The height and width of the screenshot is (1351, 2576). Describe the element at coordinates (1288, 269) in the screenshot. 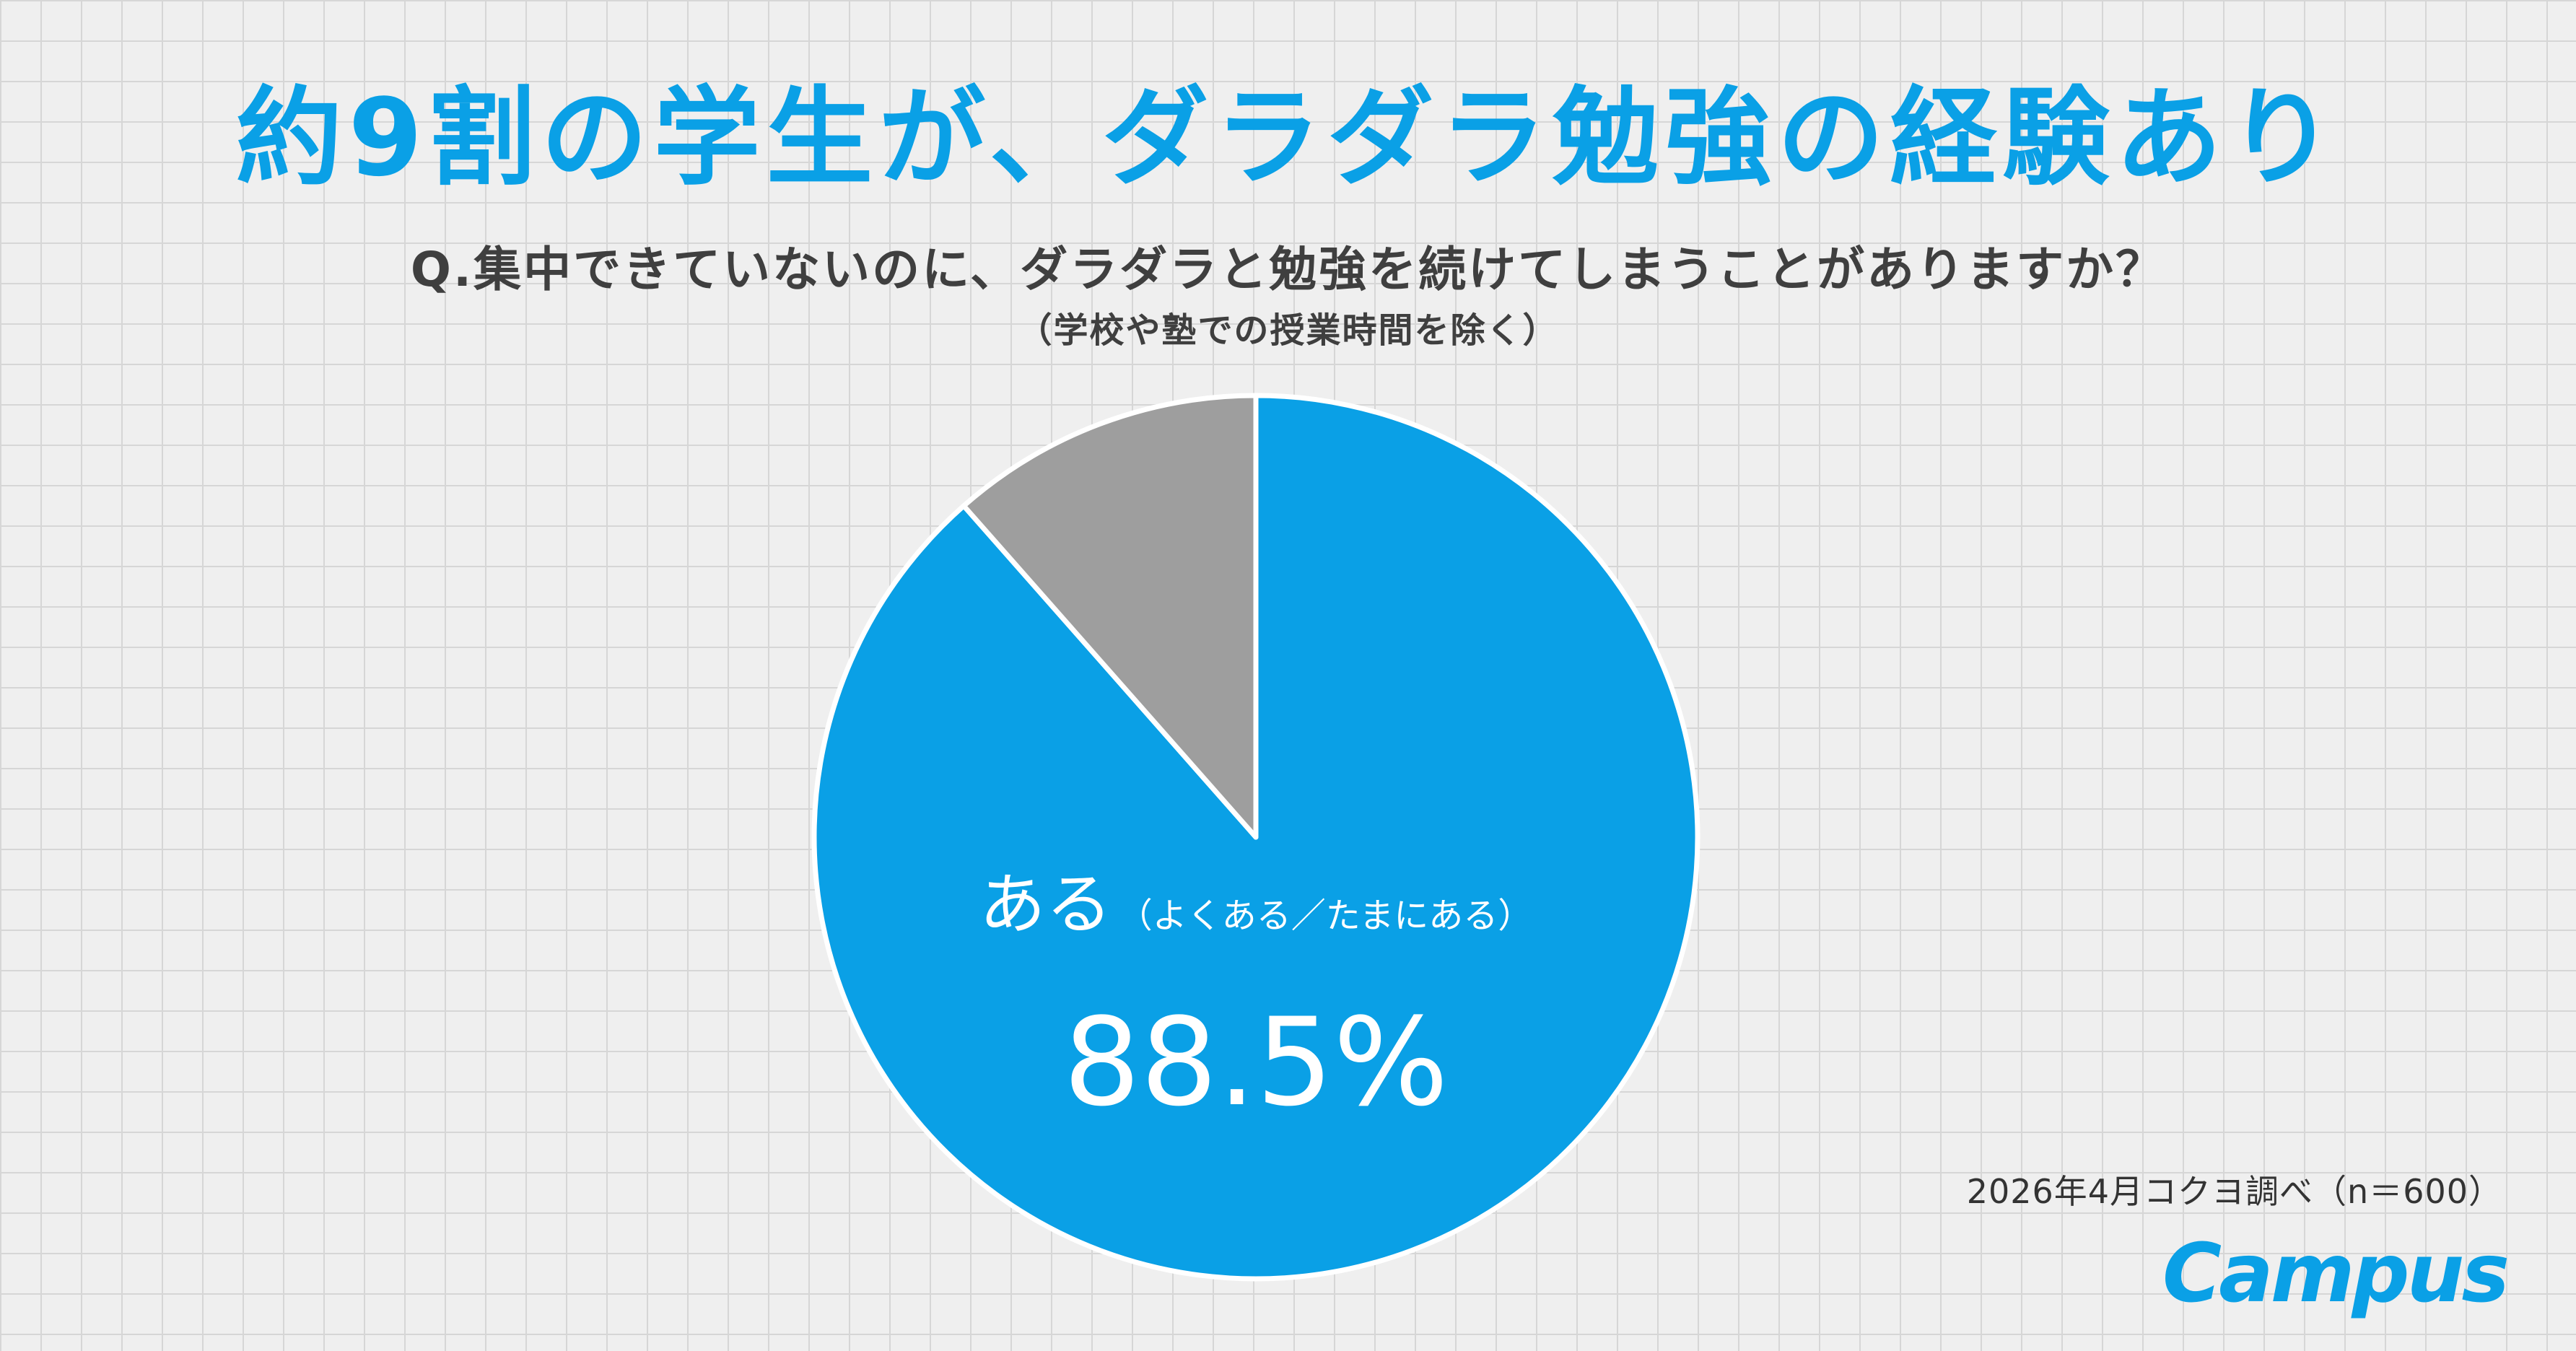

I see `question-text: Q.集中できていないのに、ダラダラと勉強を続けてしまうことがありますか？` at that location.